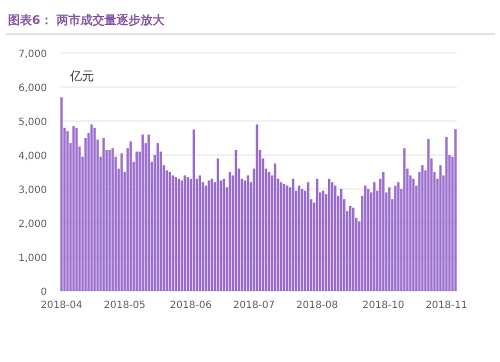  What do you see at coordinates (32, 156) in the screenshot?
I see `y-tick-label: 4,000` at bounding box center [32, 156].